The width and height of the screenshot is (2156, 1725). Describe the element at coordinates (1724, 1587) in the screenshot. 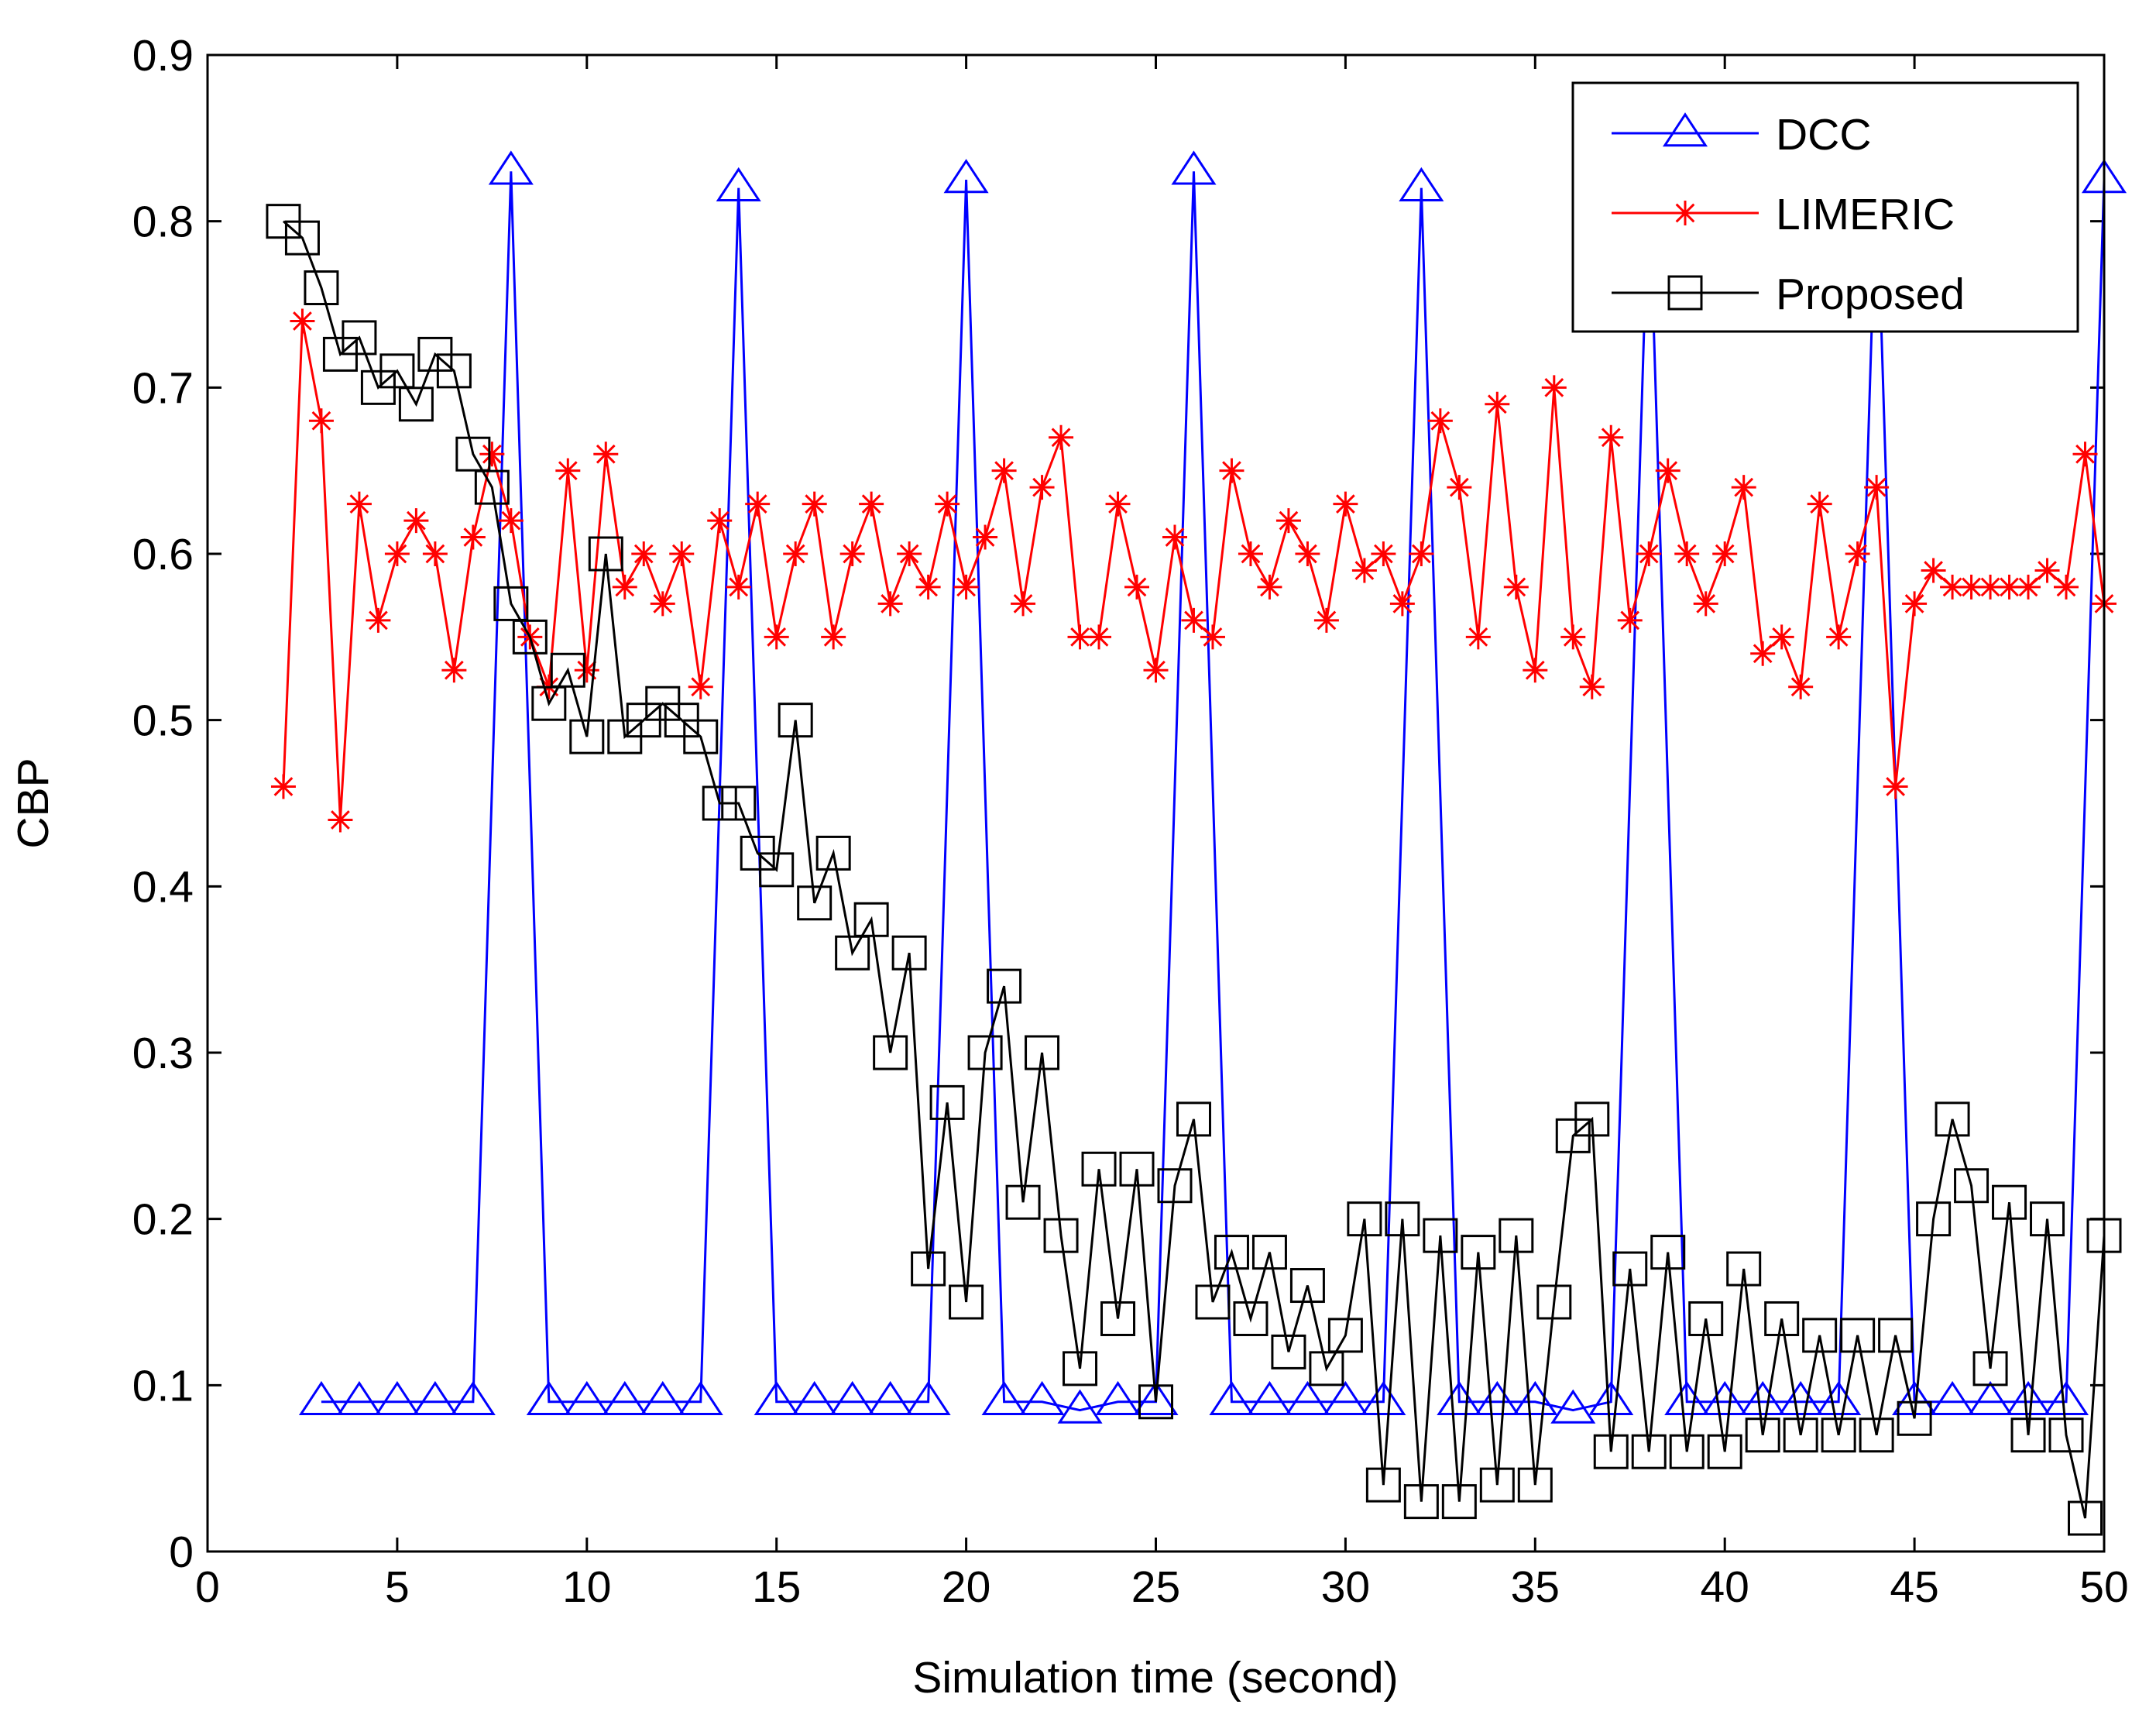

I see `x-tick-label: 40` at that location.